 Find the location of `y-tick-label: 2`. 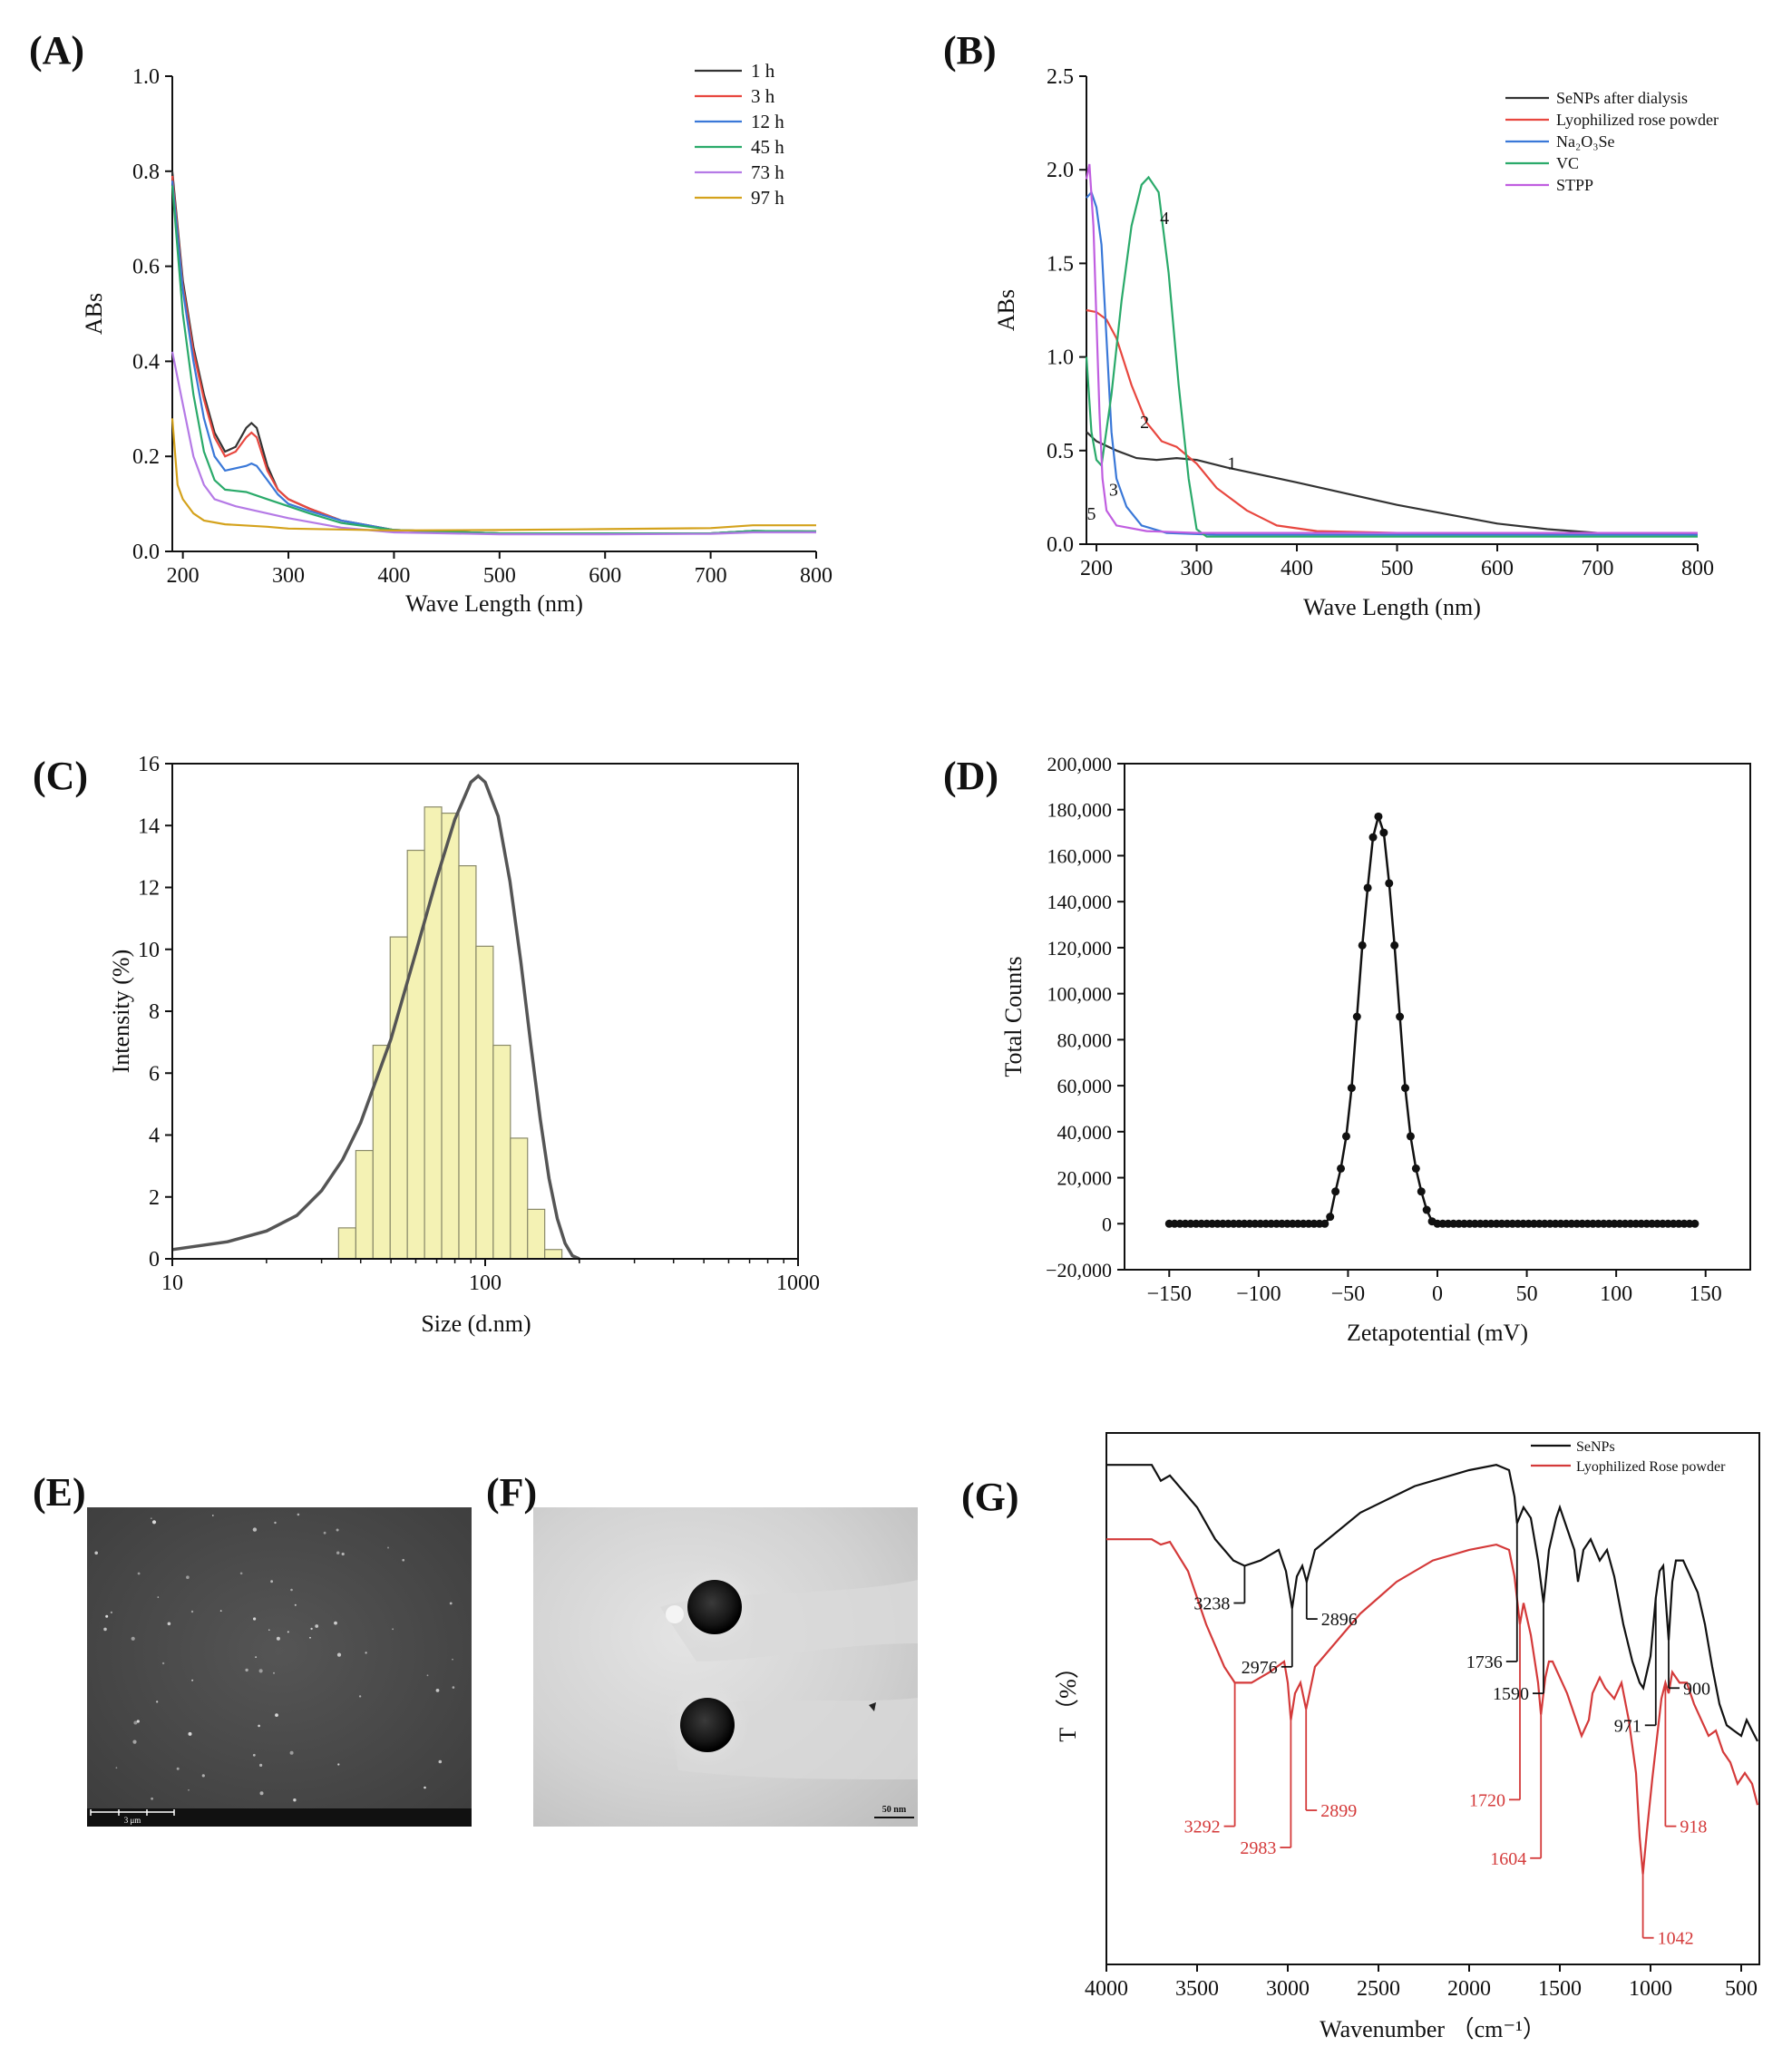

y-tick-label: 2 is located at coordinates (154, 1198).